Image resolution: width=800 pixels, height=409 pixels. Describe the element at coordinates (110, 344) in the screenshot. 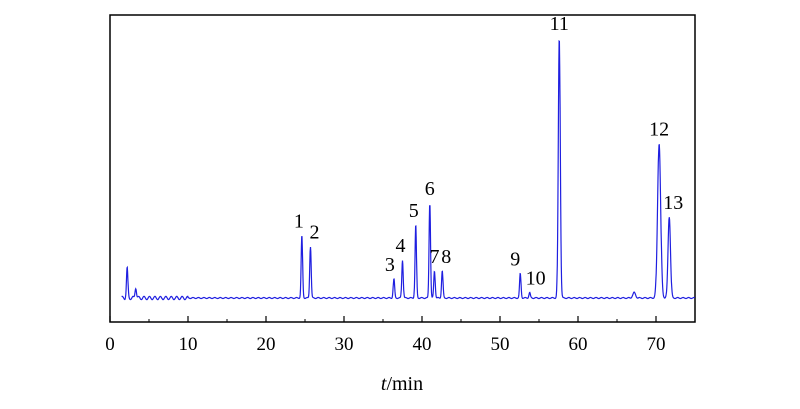

I see `x-tick-label-0: 0` at that location.